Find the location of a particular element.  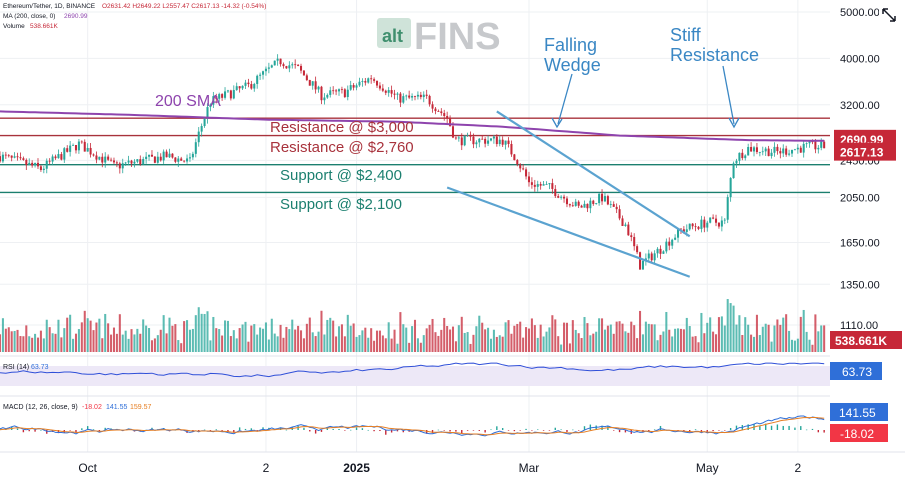

macd-pane: 141.55 -18.02 is located at coordinates (444, 422).